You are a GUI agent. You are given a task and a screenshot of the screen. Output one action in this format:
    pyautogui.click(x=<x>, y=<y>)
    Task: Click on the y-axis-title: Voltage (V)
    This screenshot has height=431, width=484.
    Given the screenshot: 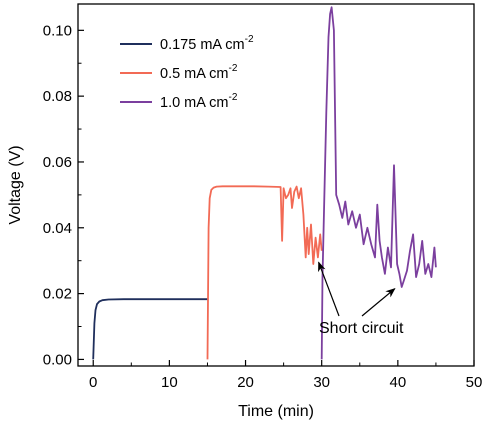 What is the action you would take?
    pyautogui.click(x=15, y=184)
    